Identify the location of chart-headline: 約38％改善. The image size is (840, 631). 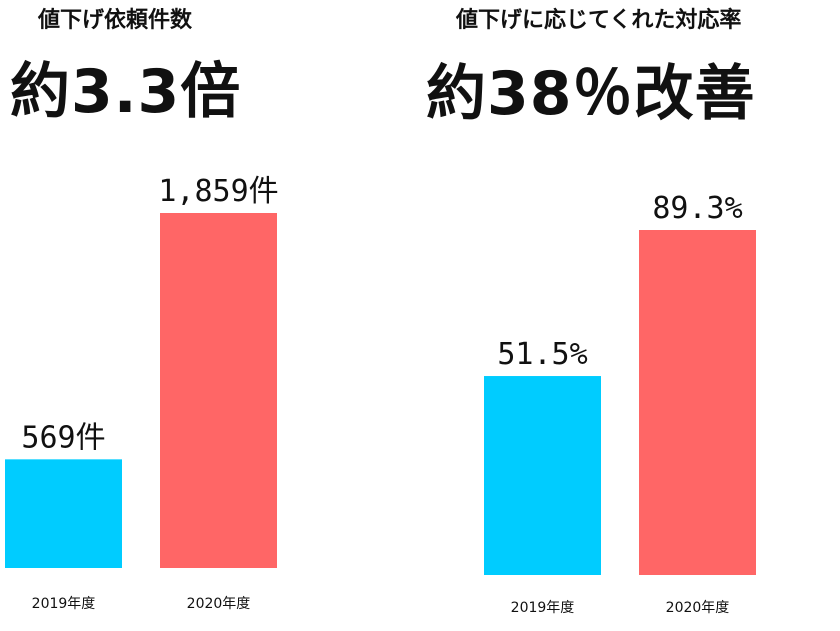
(591, 94).